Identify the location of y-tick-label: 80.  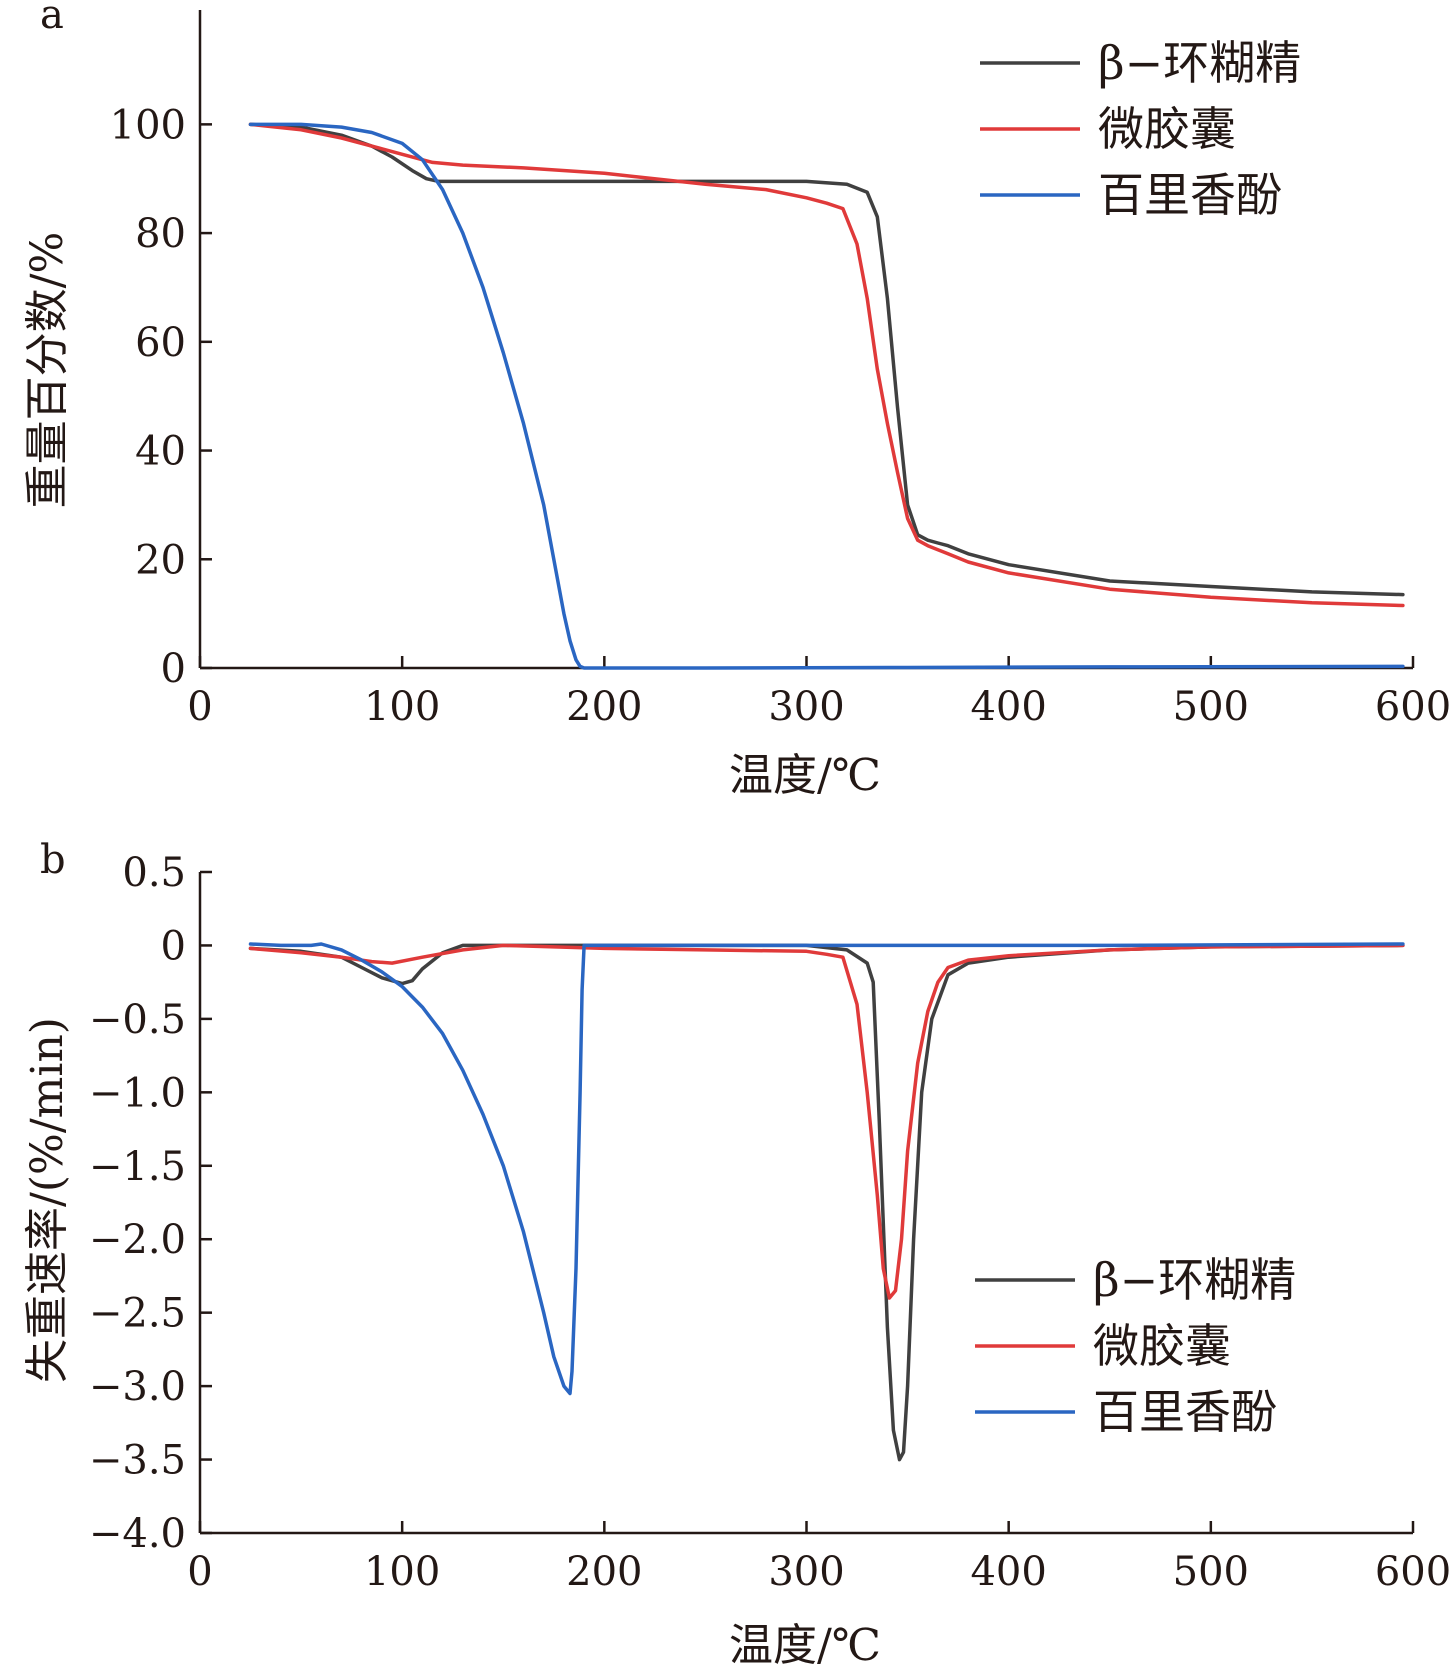
(160, 234).